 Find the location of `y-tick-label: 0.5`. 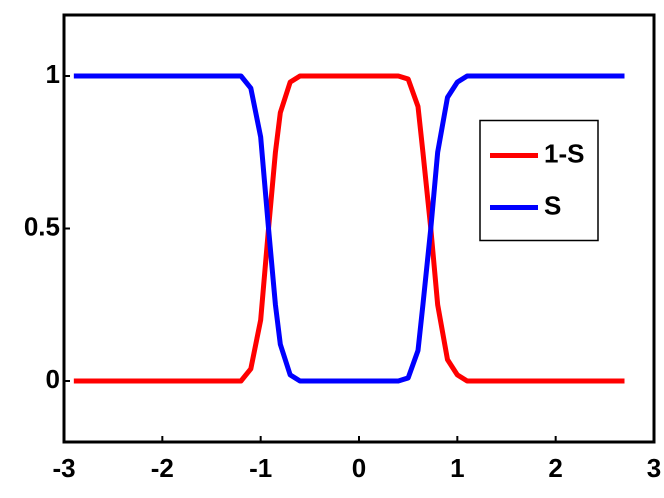

y-tick-label: 0.5 is located at coordinates (42, 226).